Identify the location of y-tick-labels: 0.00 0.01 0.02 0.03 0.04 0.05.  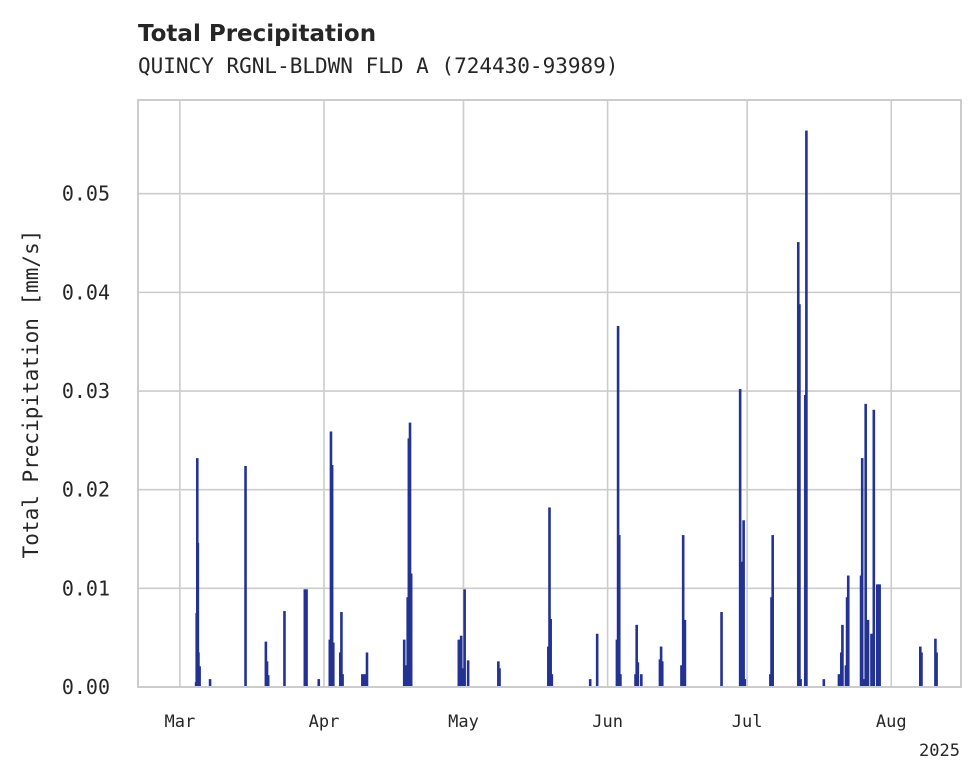
(86, 440).